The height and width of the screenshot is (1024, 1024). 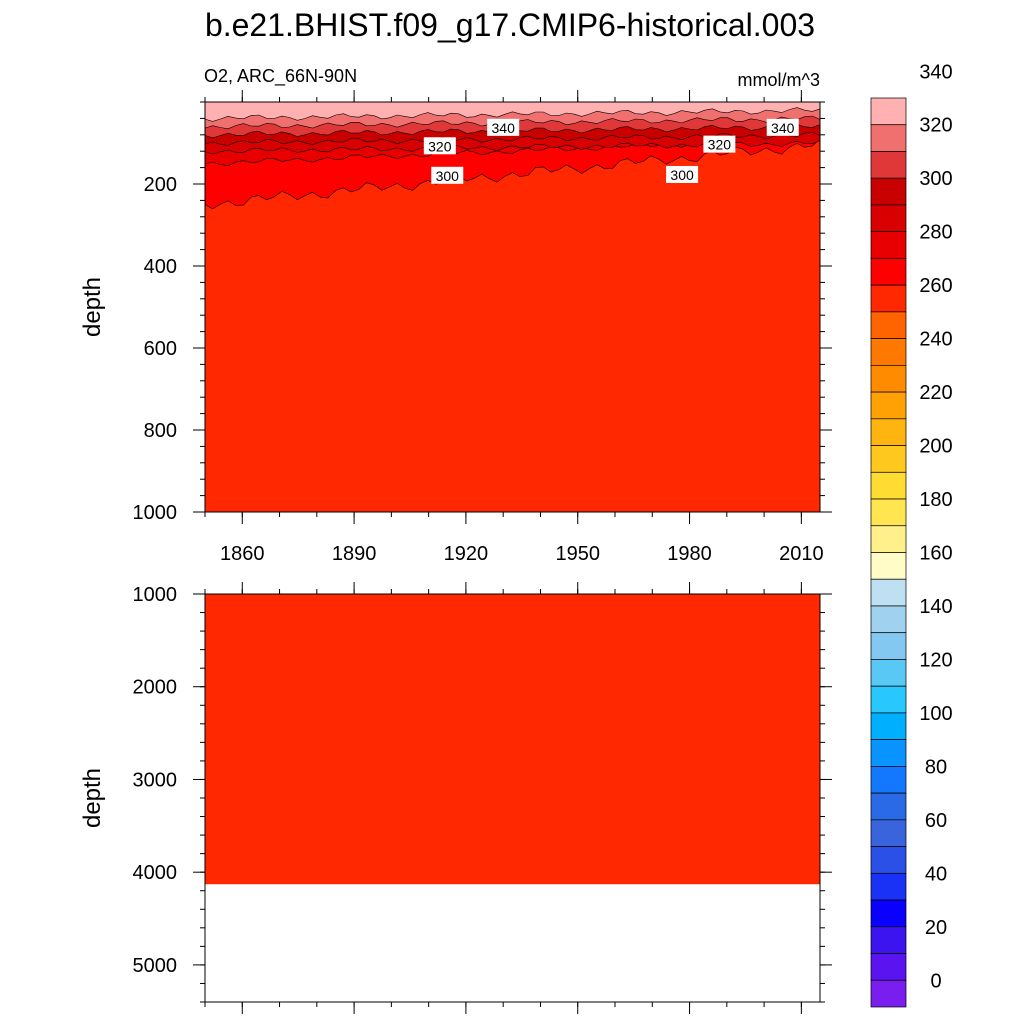 I want to click on units-label: mmol/m^3, so click(x=779, y=80).